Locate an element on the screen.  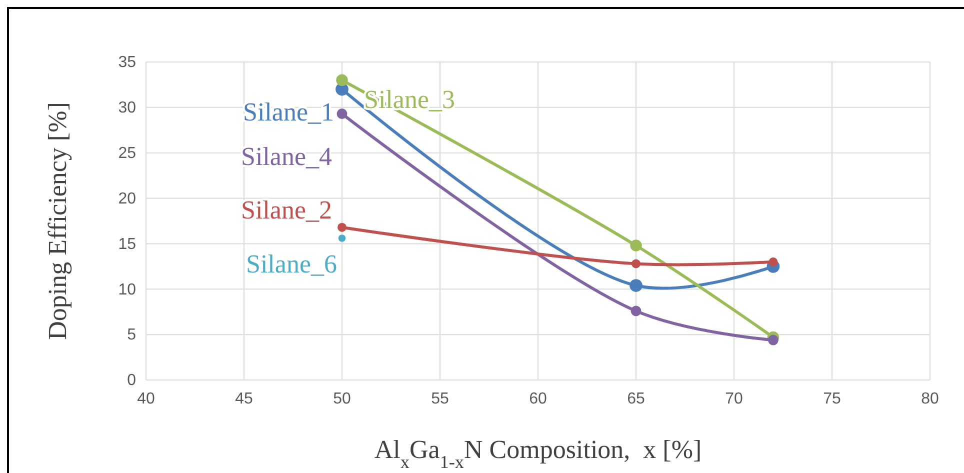
y-tick-label: 25 is located at coordinates (127, 153).